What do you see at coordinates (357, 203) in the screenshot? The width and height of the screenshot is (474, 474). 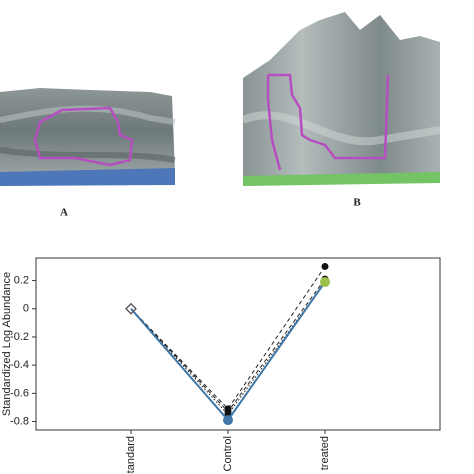 I see `panel-label: B` at bounding box center [357, 203].